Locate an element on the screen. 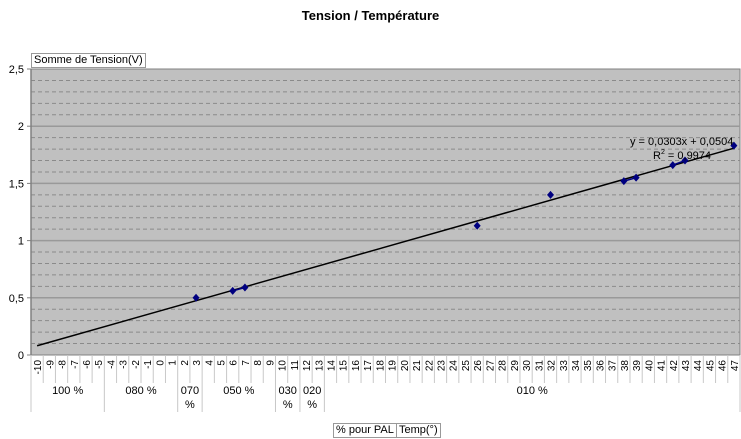  x-tick-label: -4 is located at coordinates (111, 364).